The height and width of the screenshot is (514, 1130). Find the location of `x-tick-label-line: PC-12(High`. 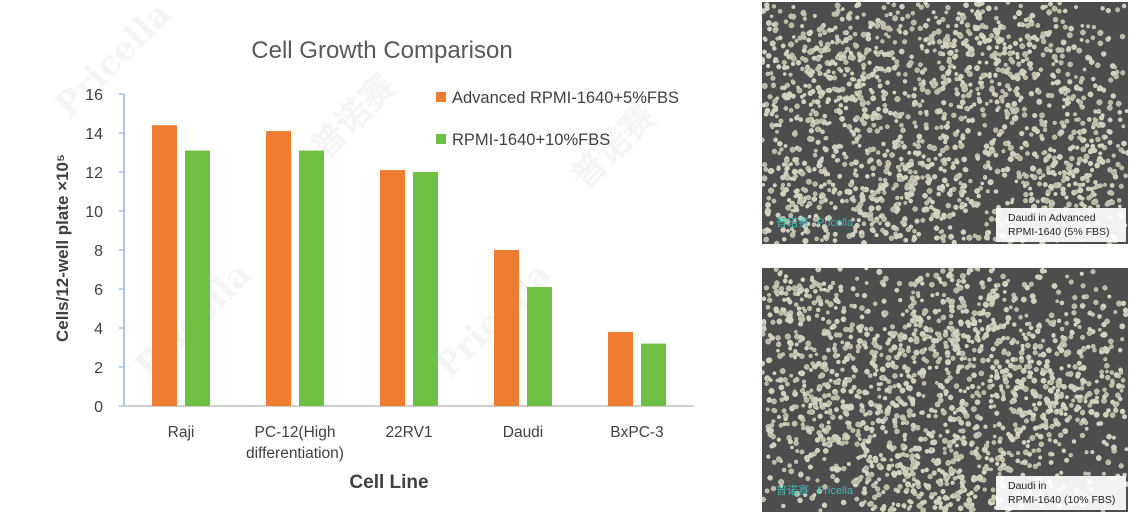

x-tick-label-line: PC-12(High is located at coordinates (295, 432).